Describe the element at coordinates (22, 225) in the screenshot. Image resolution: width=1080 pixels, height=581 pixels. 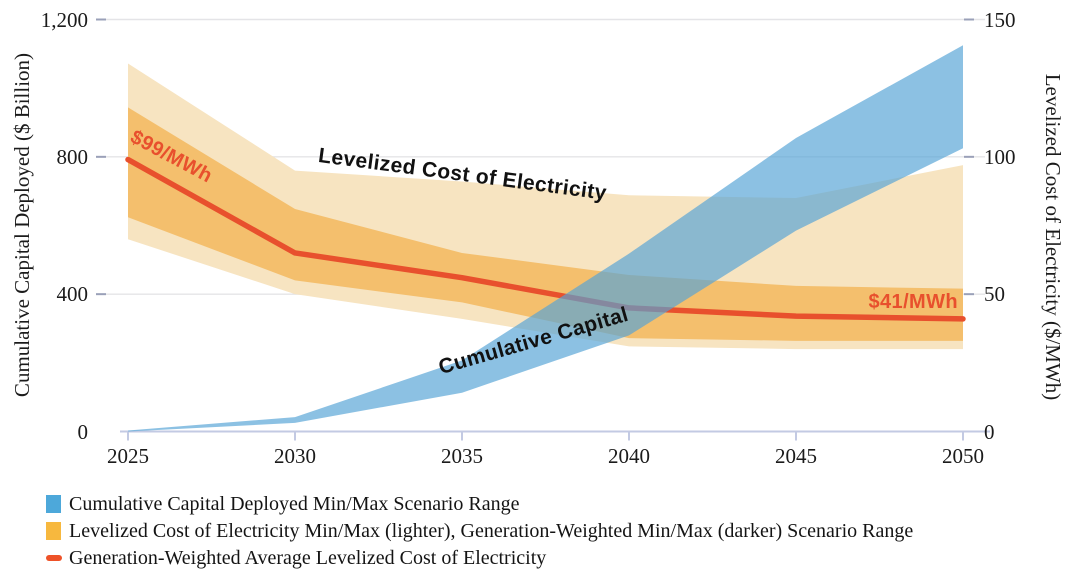
I see `left-axis-title: Cumulative Capital Deployed ($ Billion)` at that location.